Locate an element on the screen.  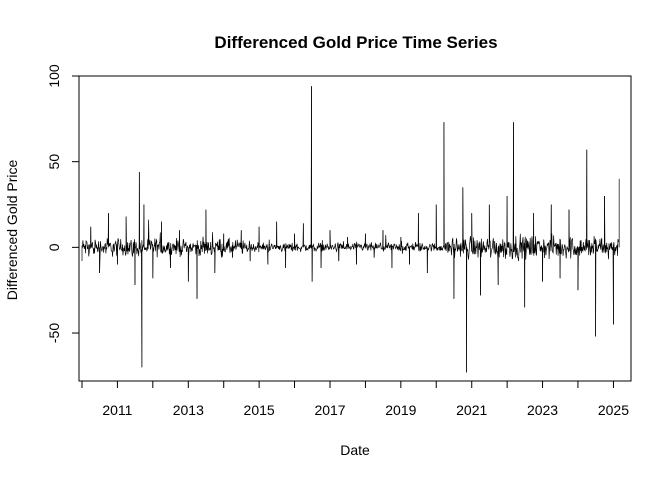
x-tick-label: 2017 is located at coordinates (329, 410).